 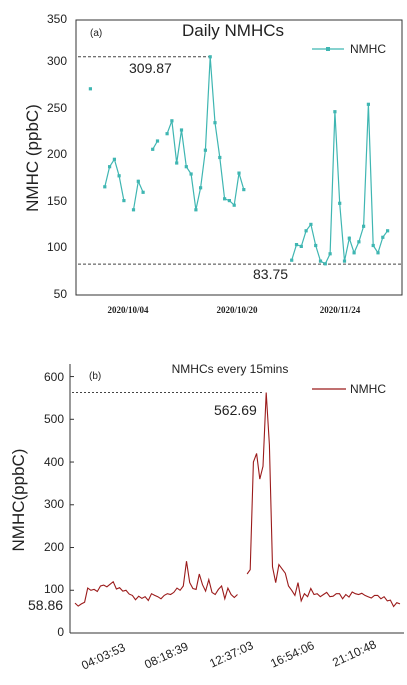 What do you see at coordinates (128, 310) in the screenshot?
I see `x-tick-label: 2020/10/04` at bounding box center [128, 310].